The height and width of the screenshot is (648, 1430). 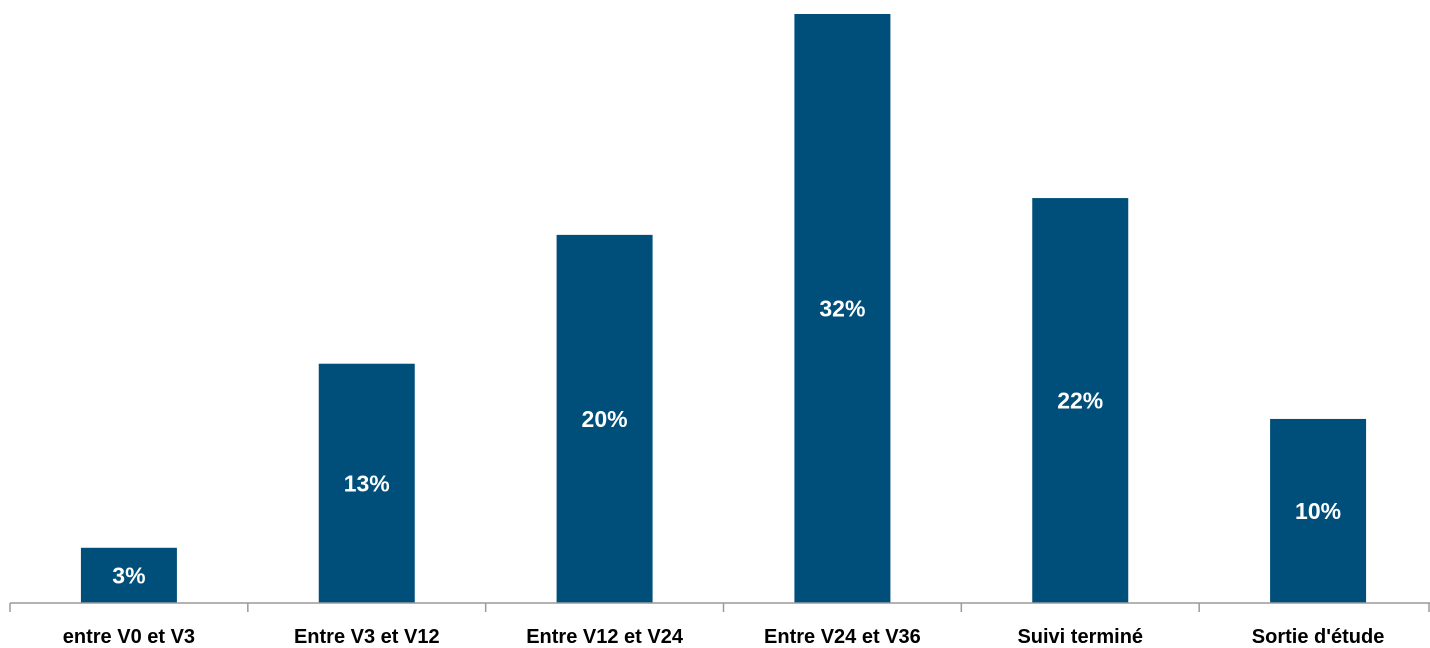 I want to click on x-tick-label: Entre V24 et V36, so click(x=842, y=637).